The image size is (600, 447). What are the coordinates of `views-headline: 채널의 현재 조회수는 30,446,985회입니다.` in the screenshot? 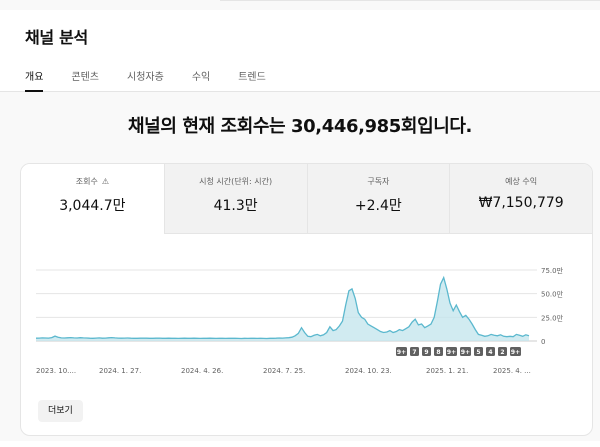 It's located at (300, 125).